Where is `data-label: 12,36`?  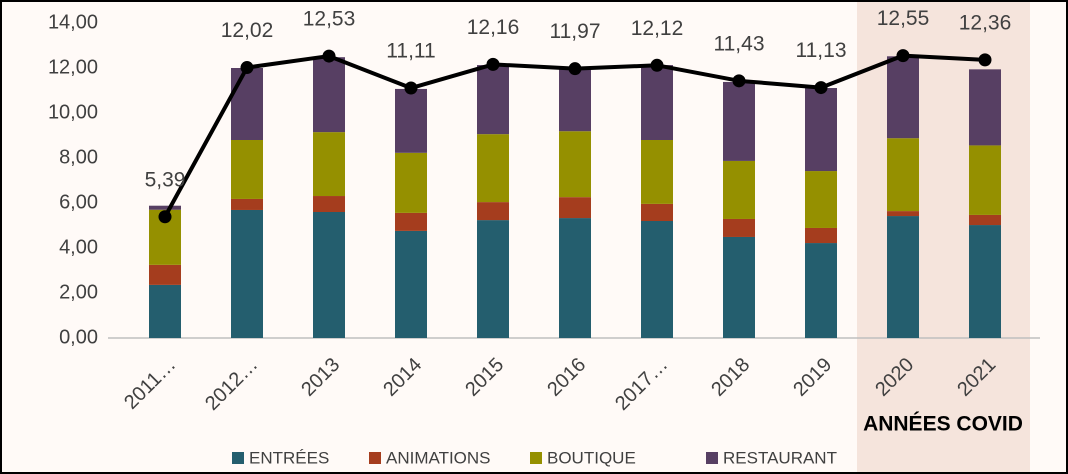
data-label: 12,36 is located at coordinates (985, 22).